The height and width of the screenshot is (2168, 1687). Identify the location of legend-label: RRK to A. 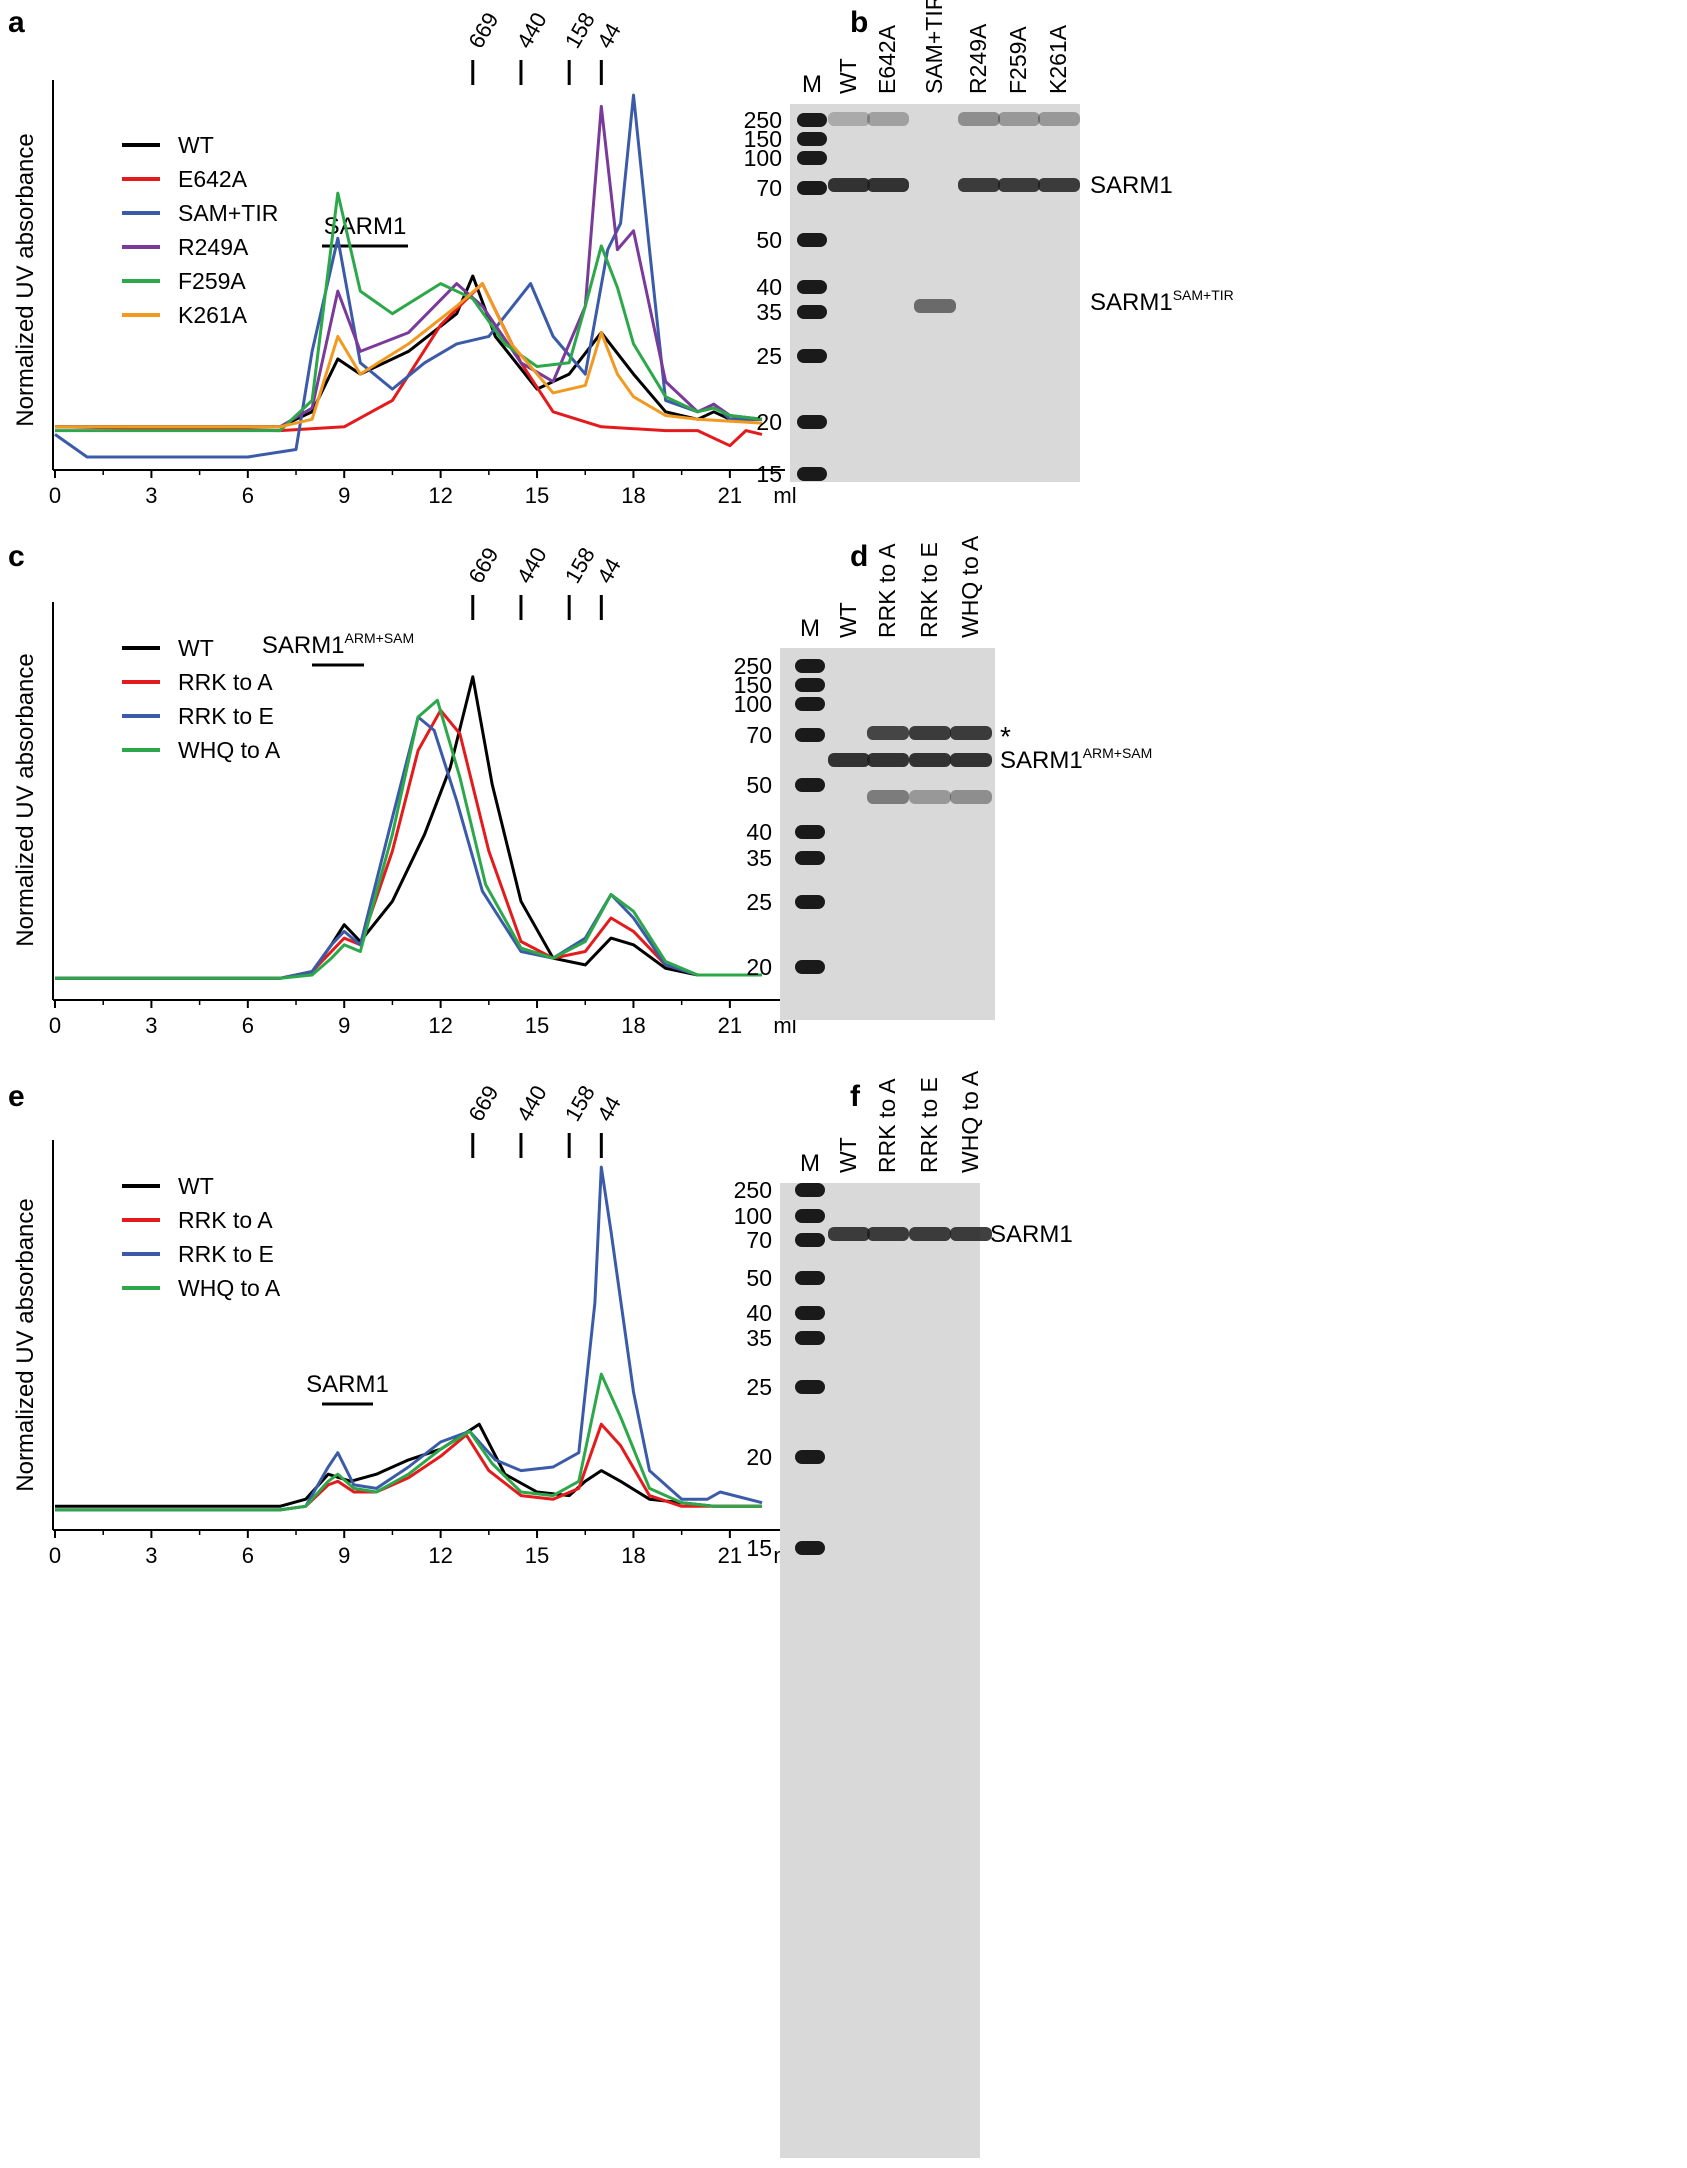
(225, 682).